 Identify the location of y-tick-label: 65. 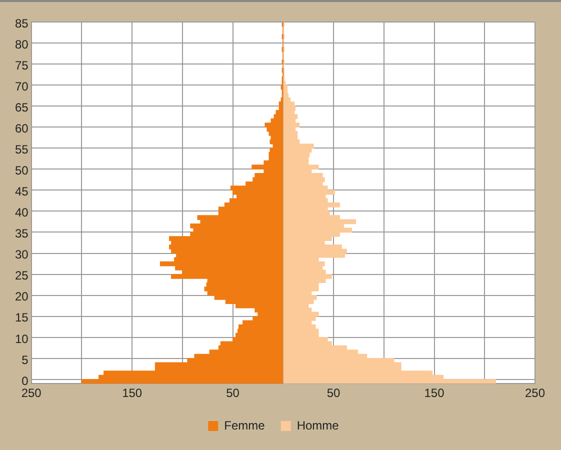
(21, 107).